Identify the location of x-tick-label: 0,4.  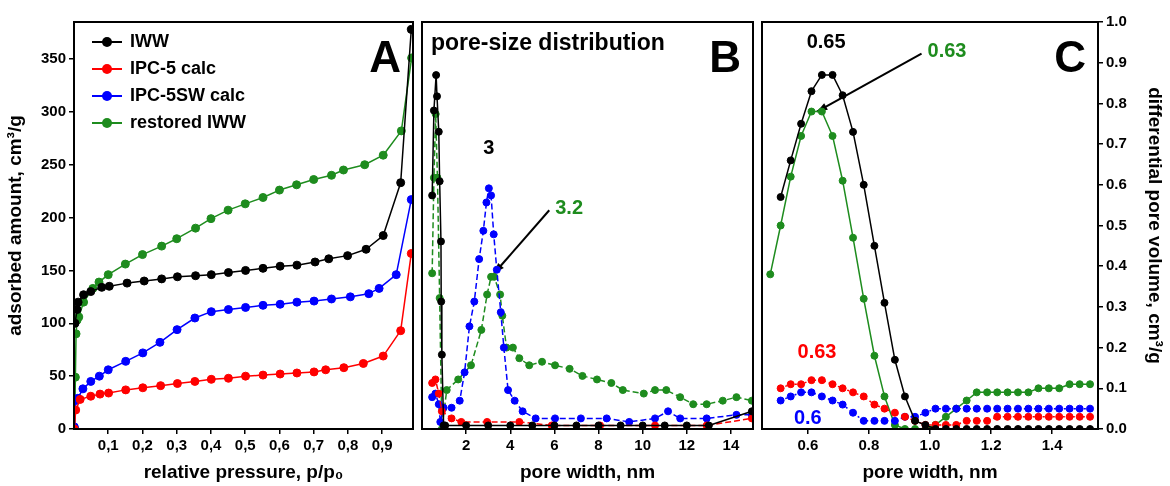
(211, 445).